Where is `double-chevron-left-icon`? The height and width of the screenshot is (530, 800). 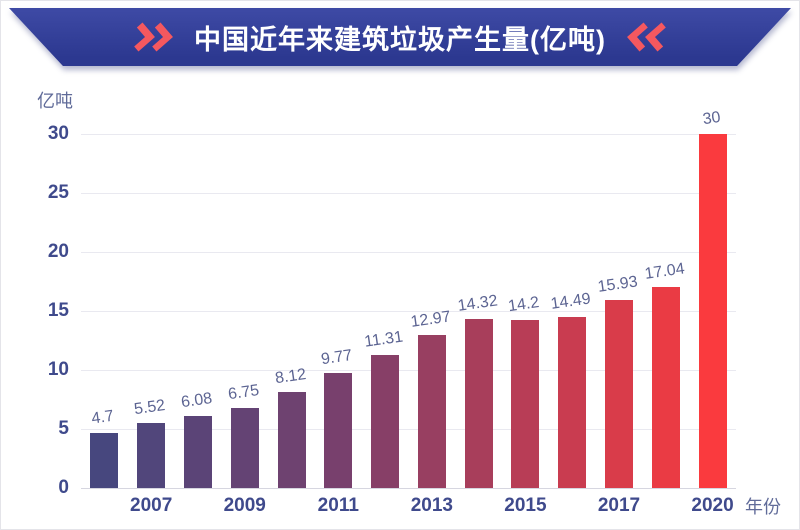
double-chevron-left-icon is located at coordinates (646, 37).